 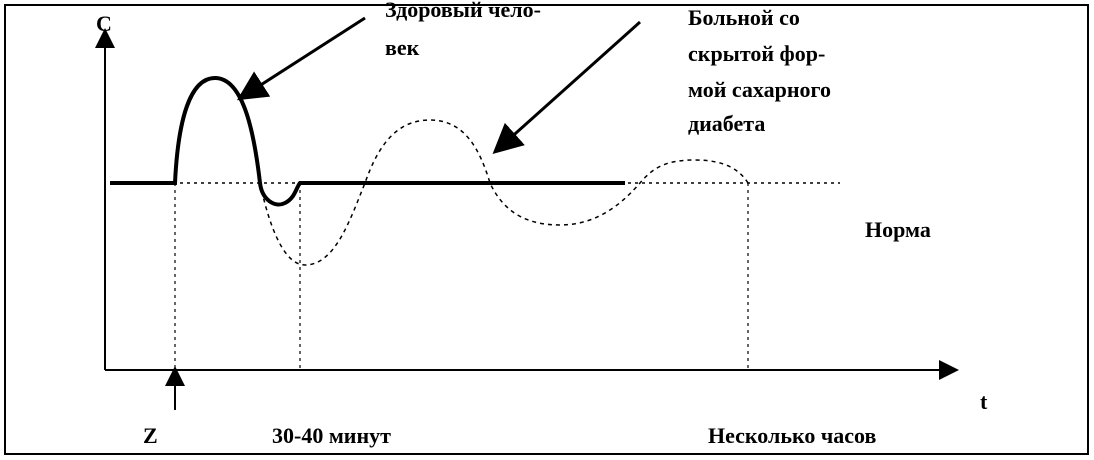 I want to click on curve-label: скрытой фор-, so click(x=756, y=53).